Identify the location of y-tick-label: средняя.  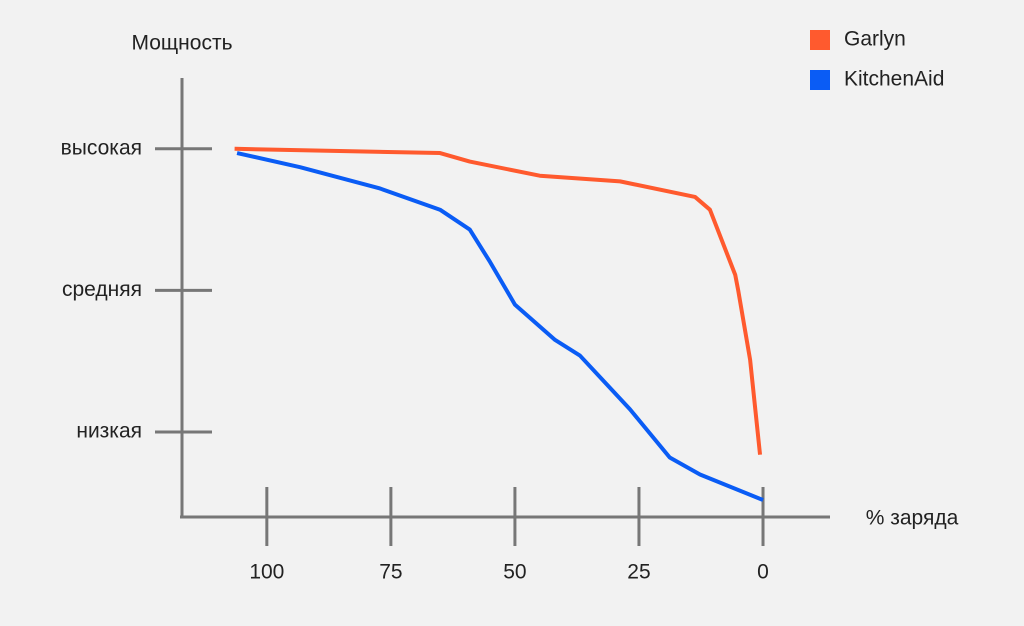
(102, 289).